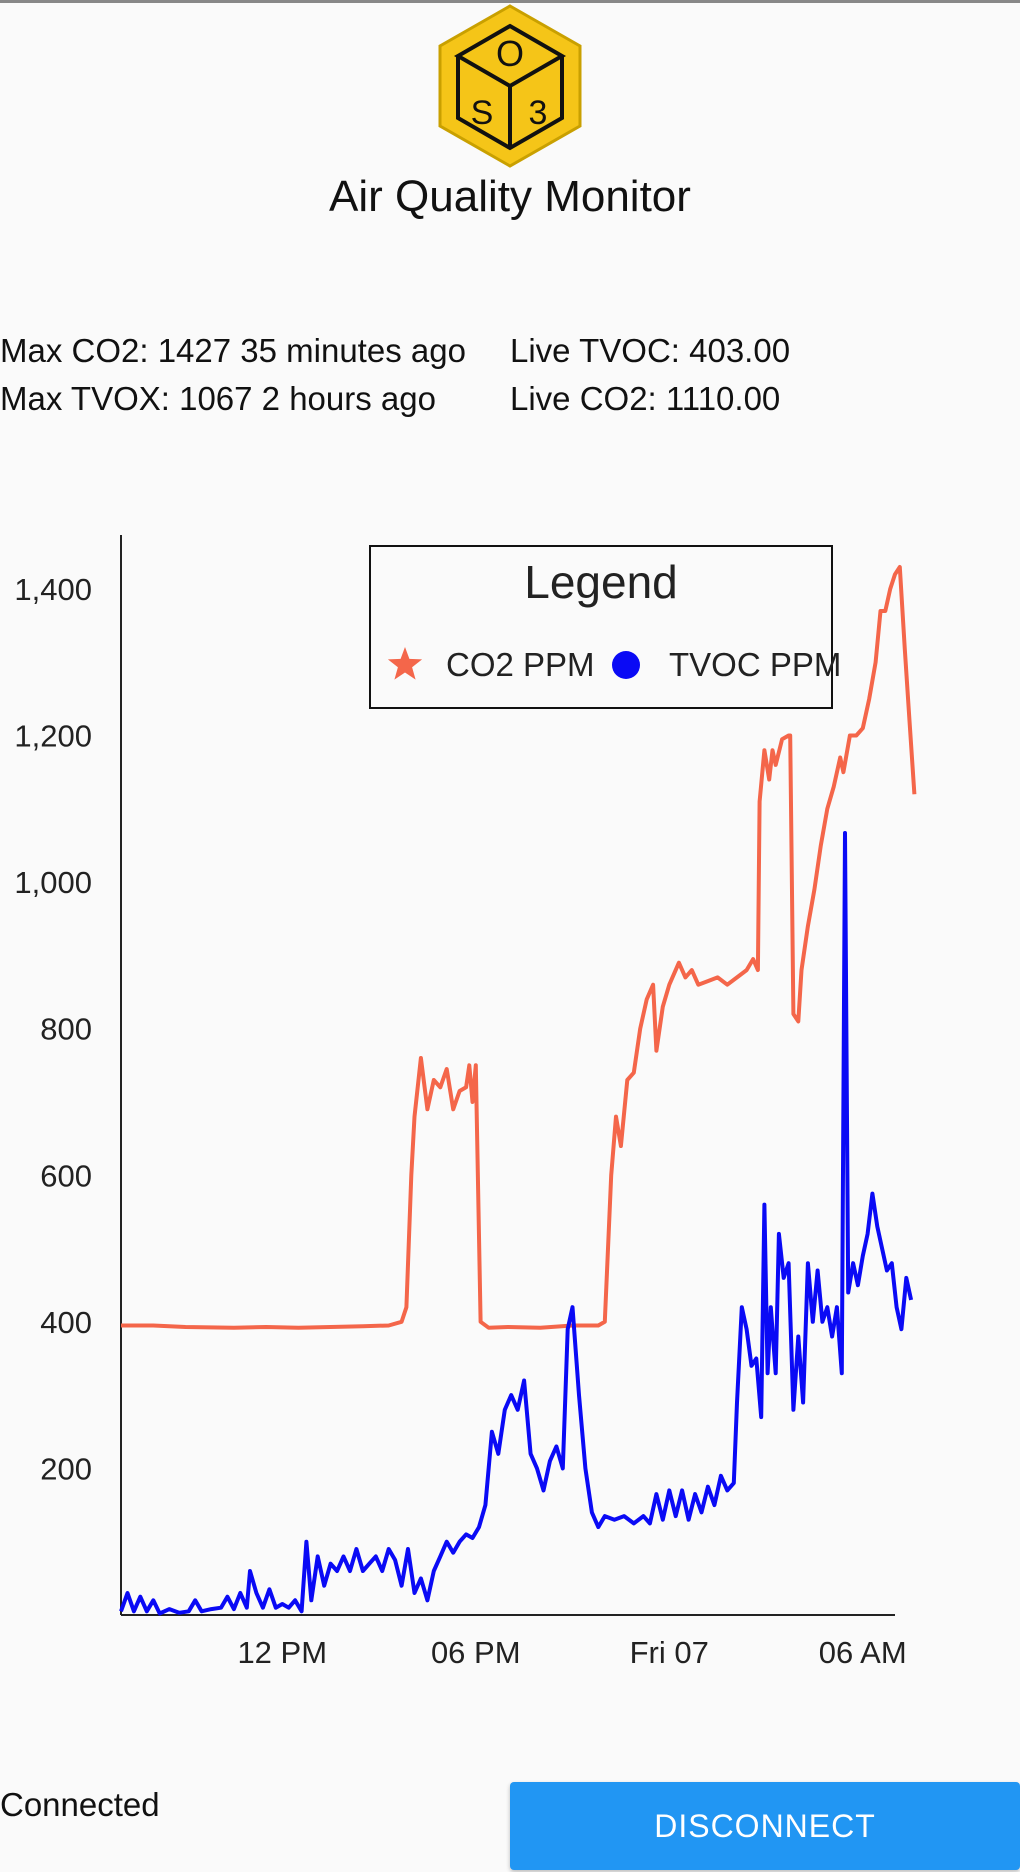 Image resolution: width=1020 pixels, height=1872 pixels. I want to click on connection-status: Connected, so click(80, 1804).